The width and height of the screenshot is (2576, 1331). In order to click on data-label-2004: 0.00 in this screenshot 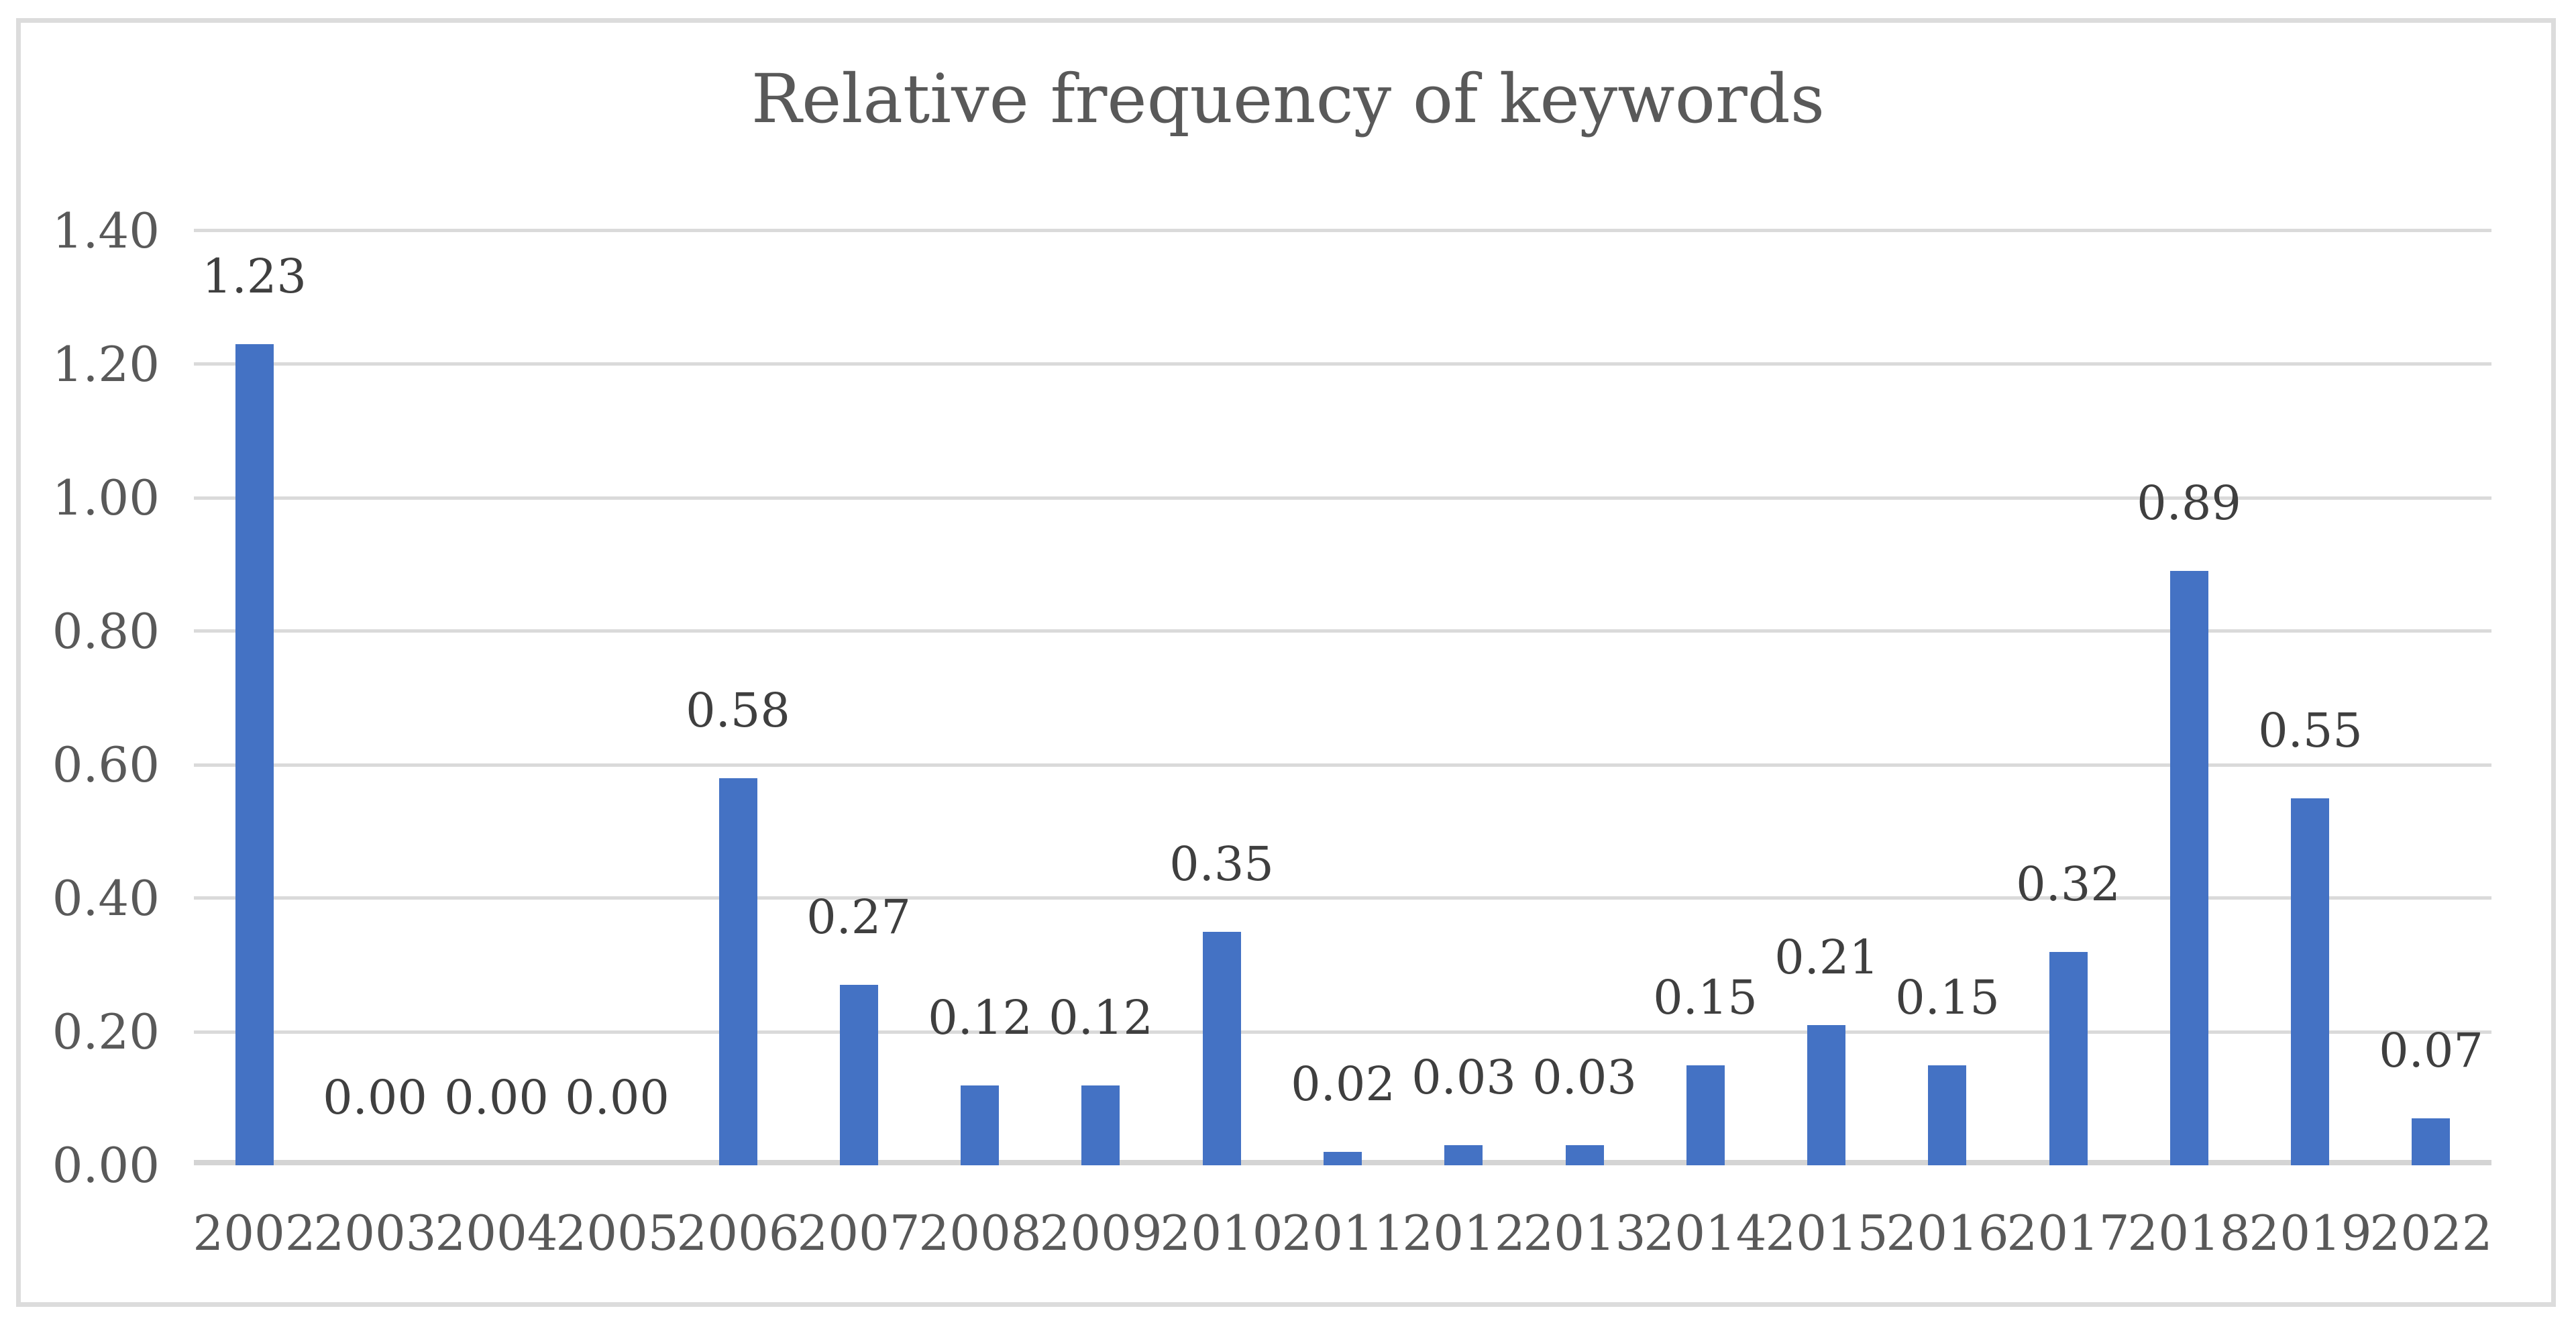, I will do `click(496, 1097)`.